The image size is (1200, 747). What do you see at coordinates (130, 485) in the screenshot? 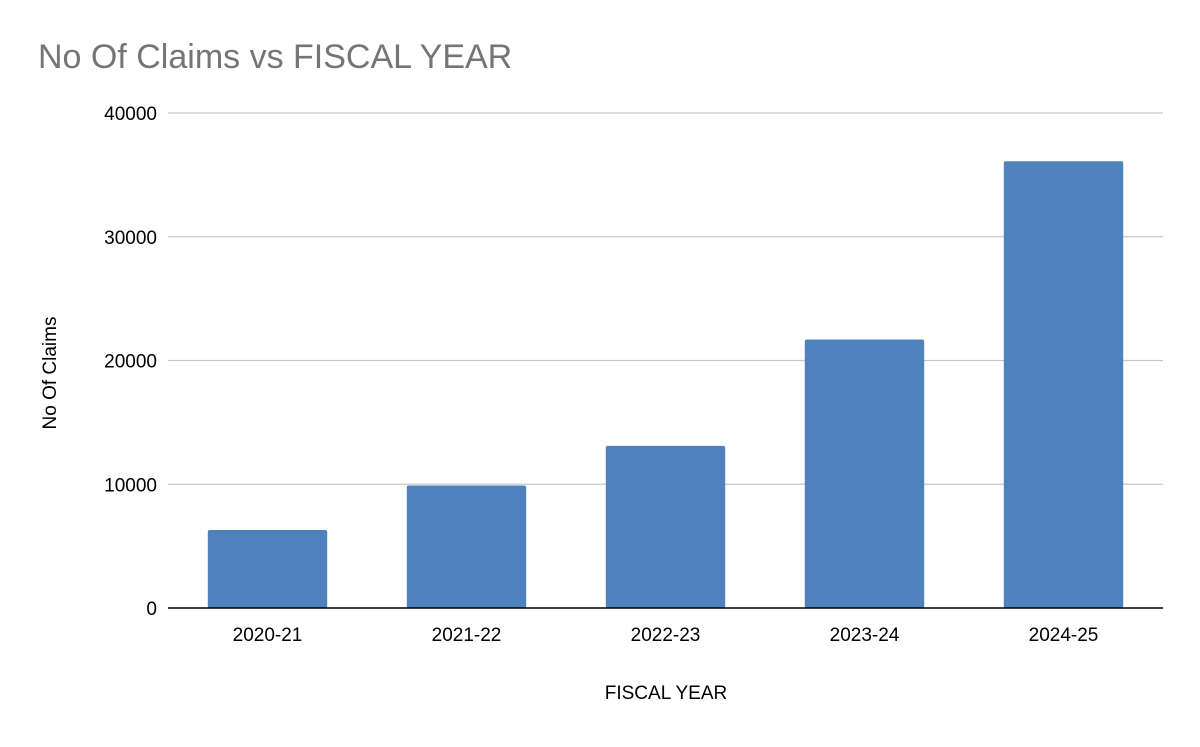
I see `y-tick-label: 10000` at bounding box center [130, 485].